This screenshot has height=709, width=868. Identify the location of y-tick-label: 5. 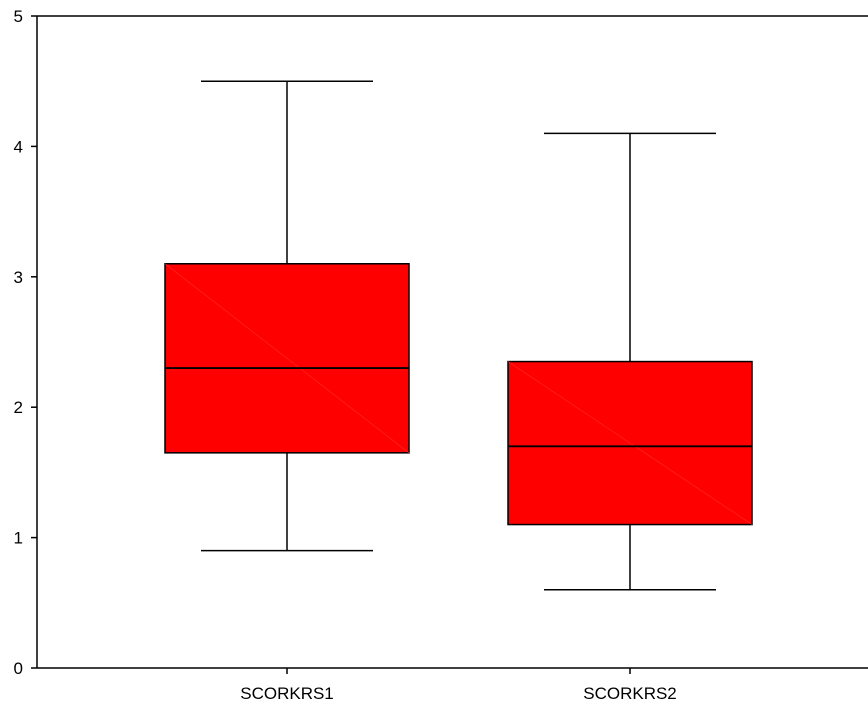
(18, 16).